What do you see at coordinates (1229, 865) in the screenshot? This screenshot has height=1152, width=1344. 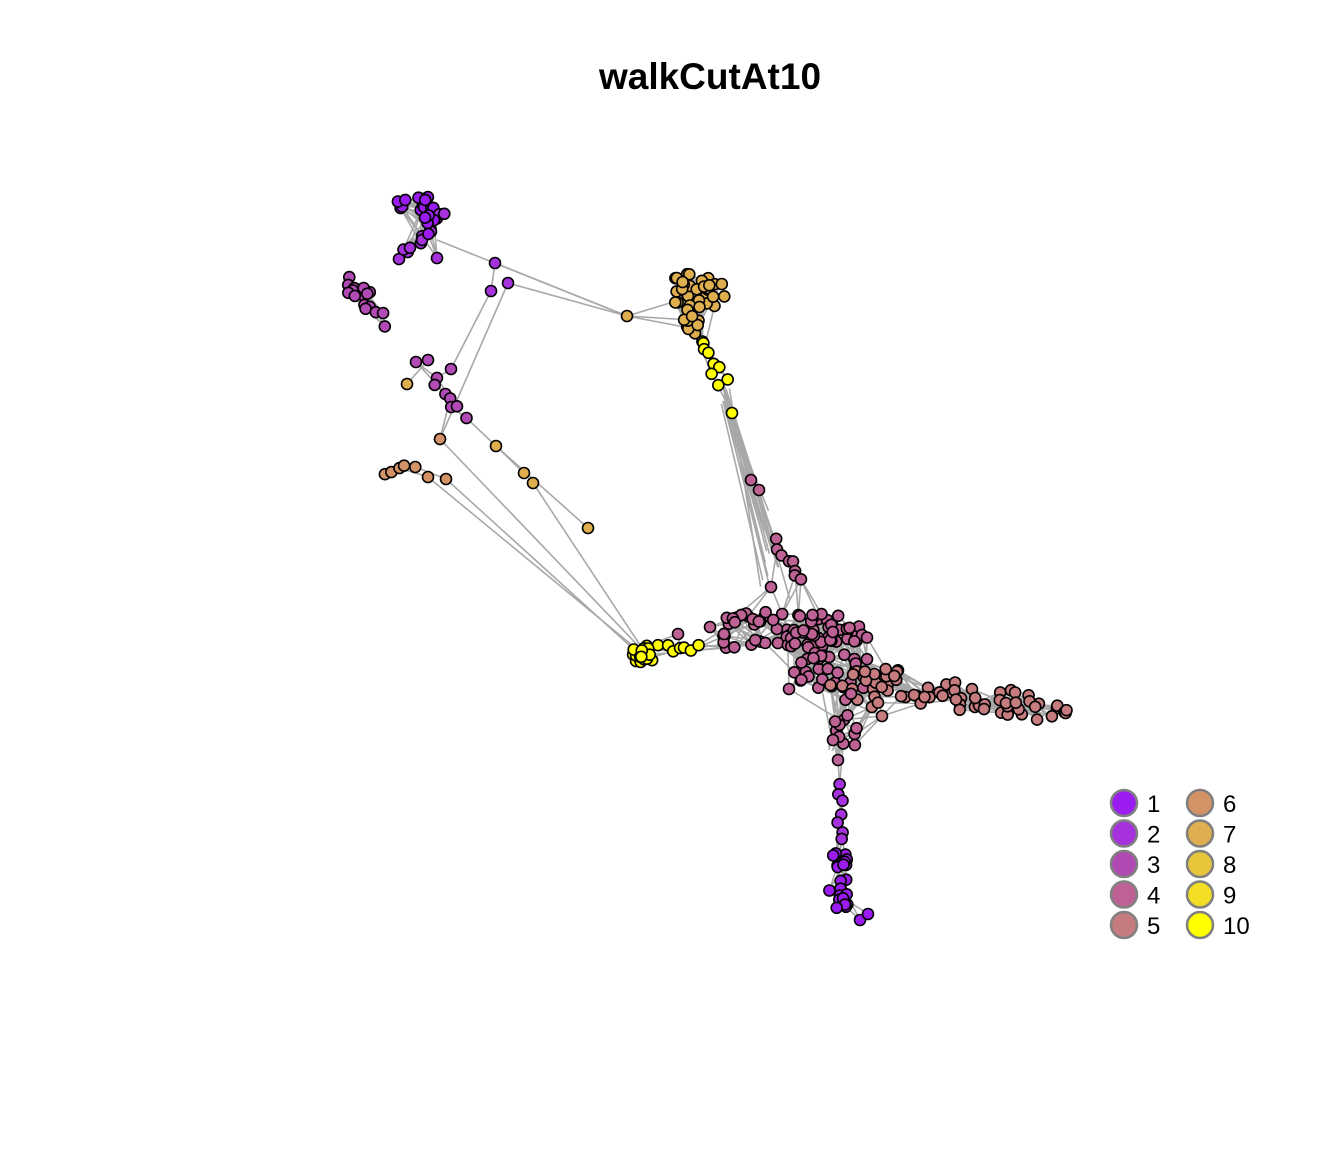 I see `legend-label-8: 8` at bounding box center [1229, 865].